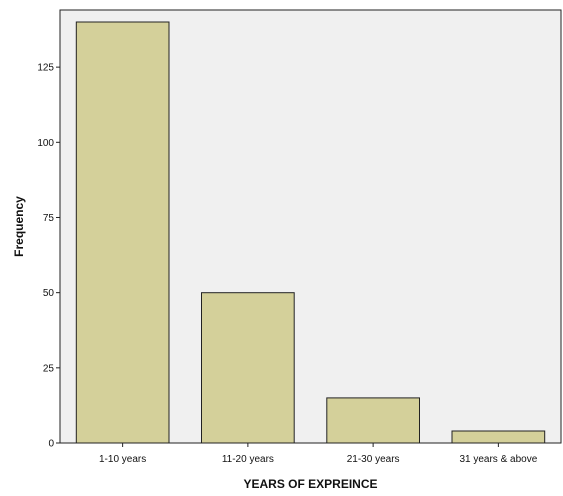 The width and height of the screenshot is (563, 496). Describe the element at coordinates (49, 218) in the screenshot. I see `y-tick-label: 75` at that location.